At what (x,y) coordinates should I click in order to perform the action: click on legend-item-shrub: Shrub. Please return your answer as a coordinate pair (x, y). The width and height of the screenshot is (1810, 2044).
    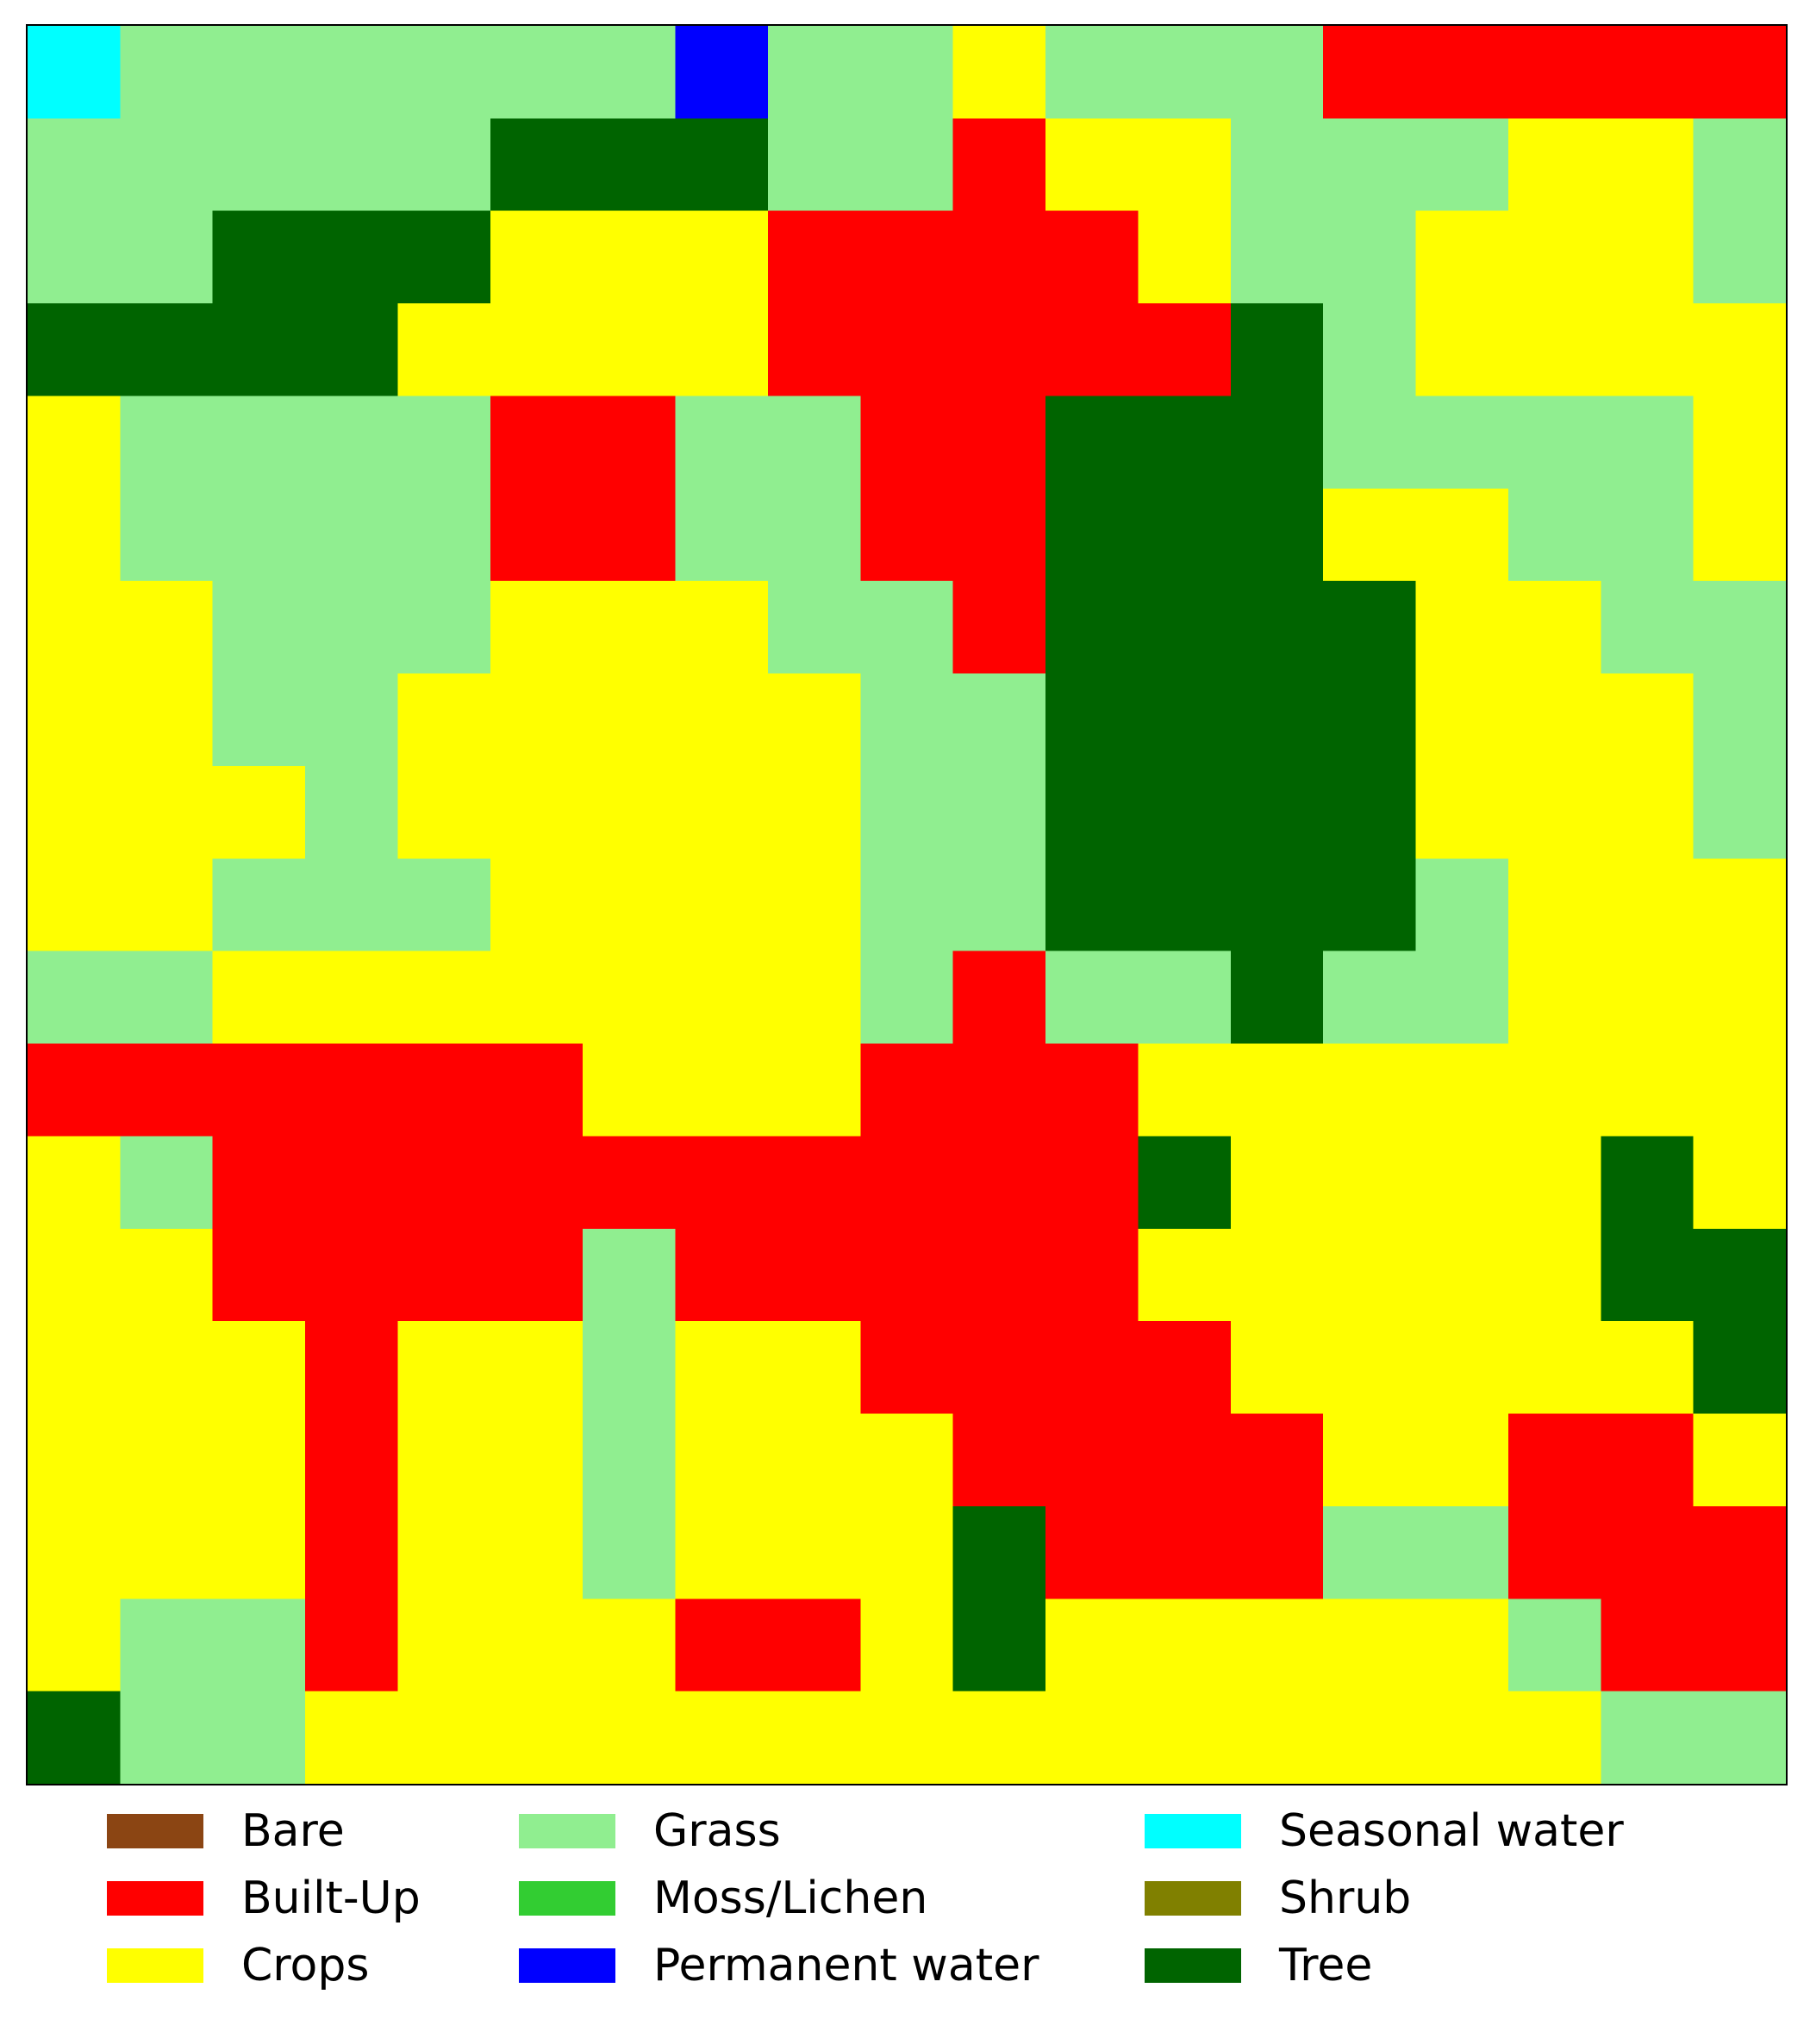
    Looking at the image, I should click on (1278, 1898).